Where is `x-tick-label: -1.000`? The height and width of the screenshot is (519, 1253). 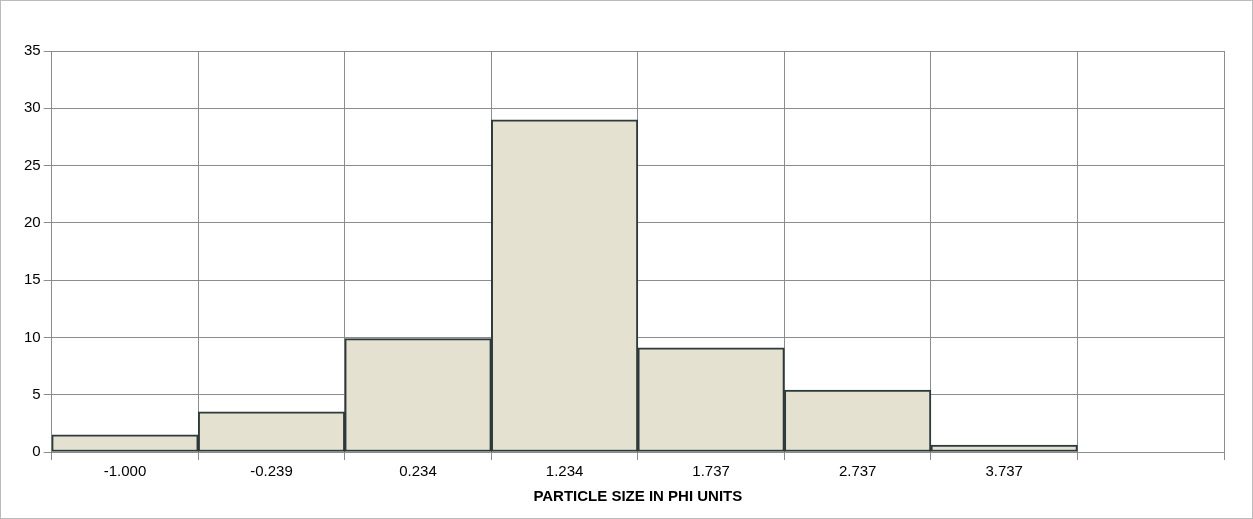 x-tick-label: -1.000 is located at coordinates (125, 471).